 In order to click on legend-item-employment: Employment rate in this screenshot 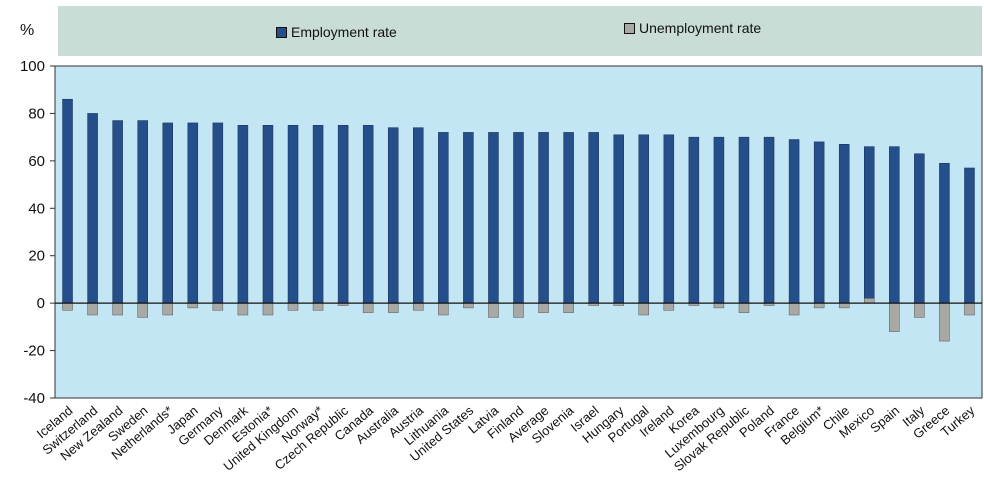, I will do `click(336, 32)`.